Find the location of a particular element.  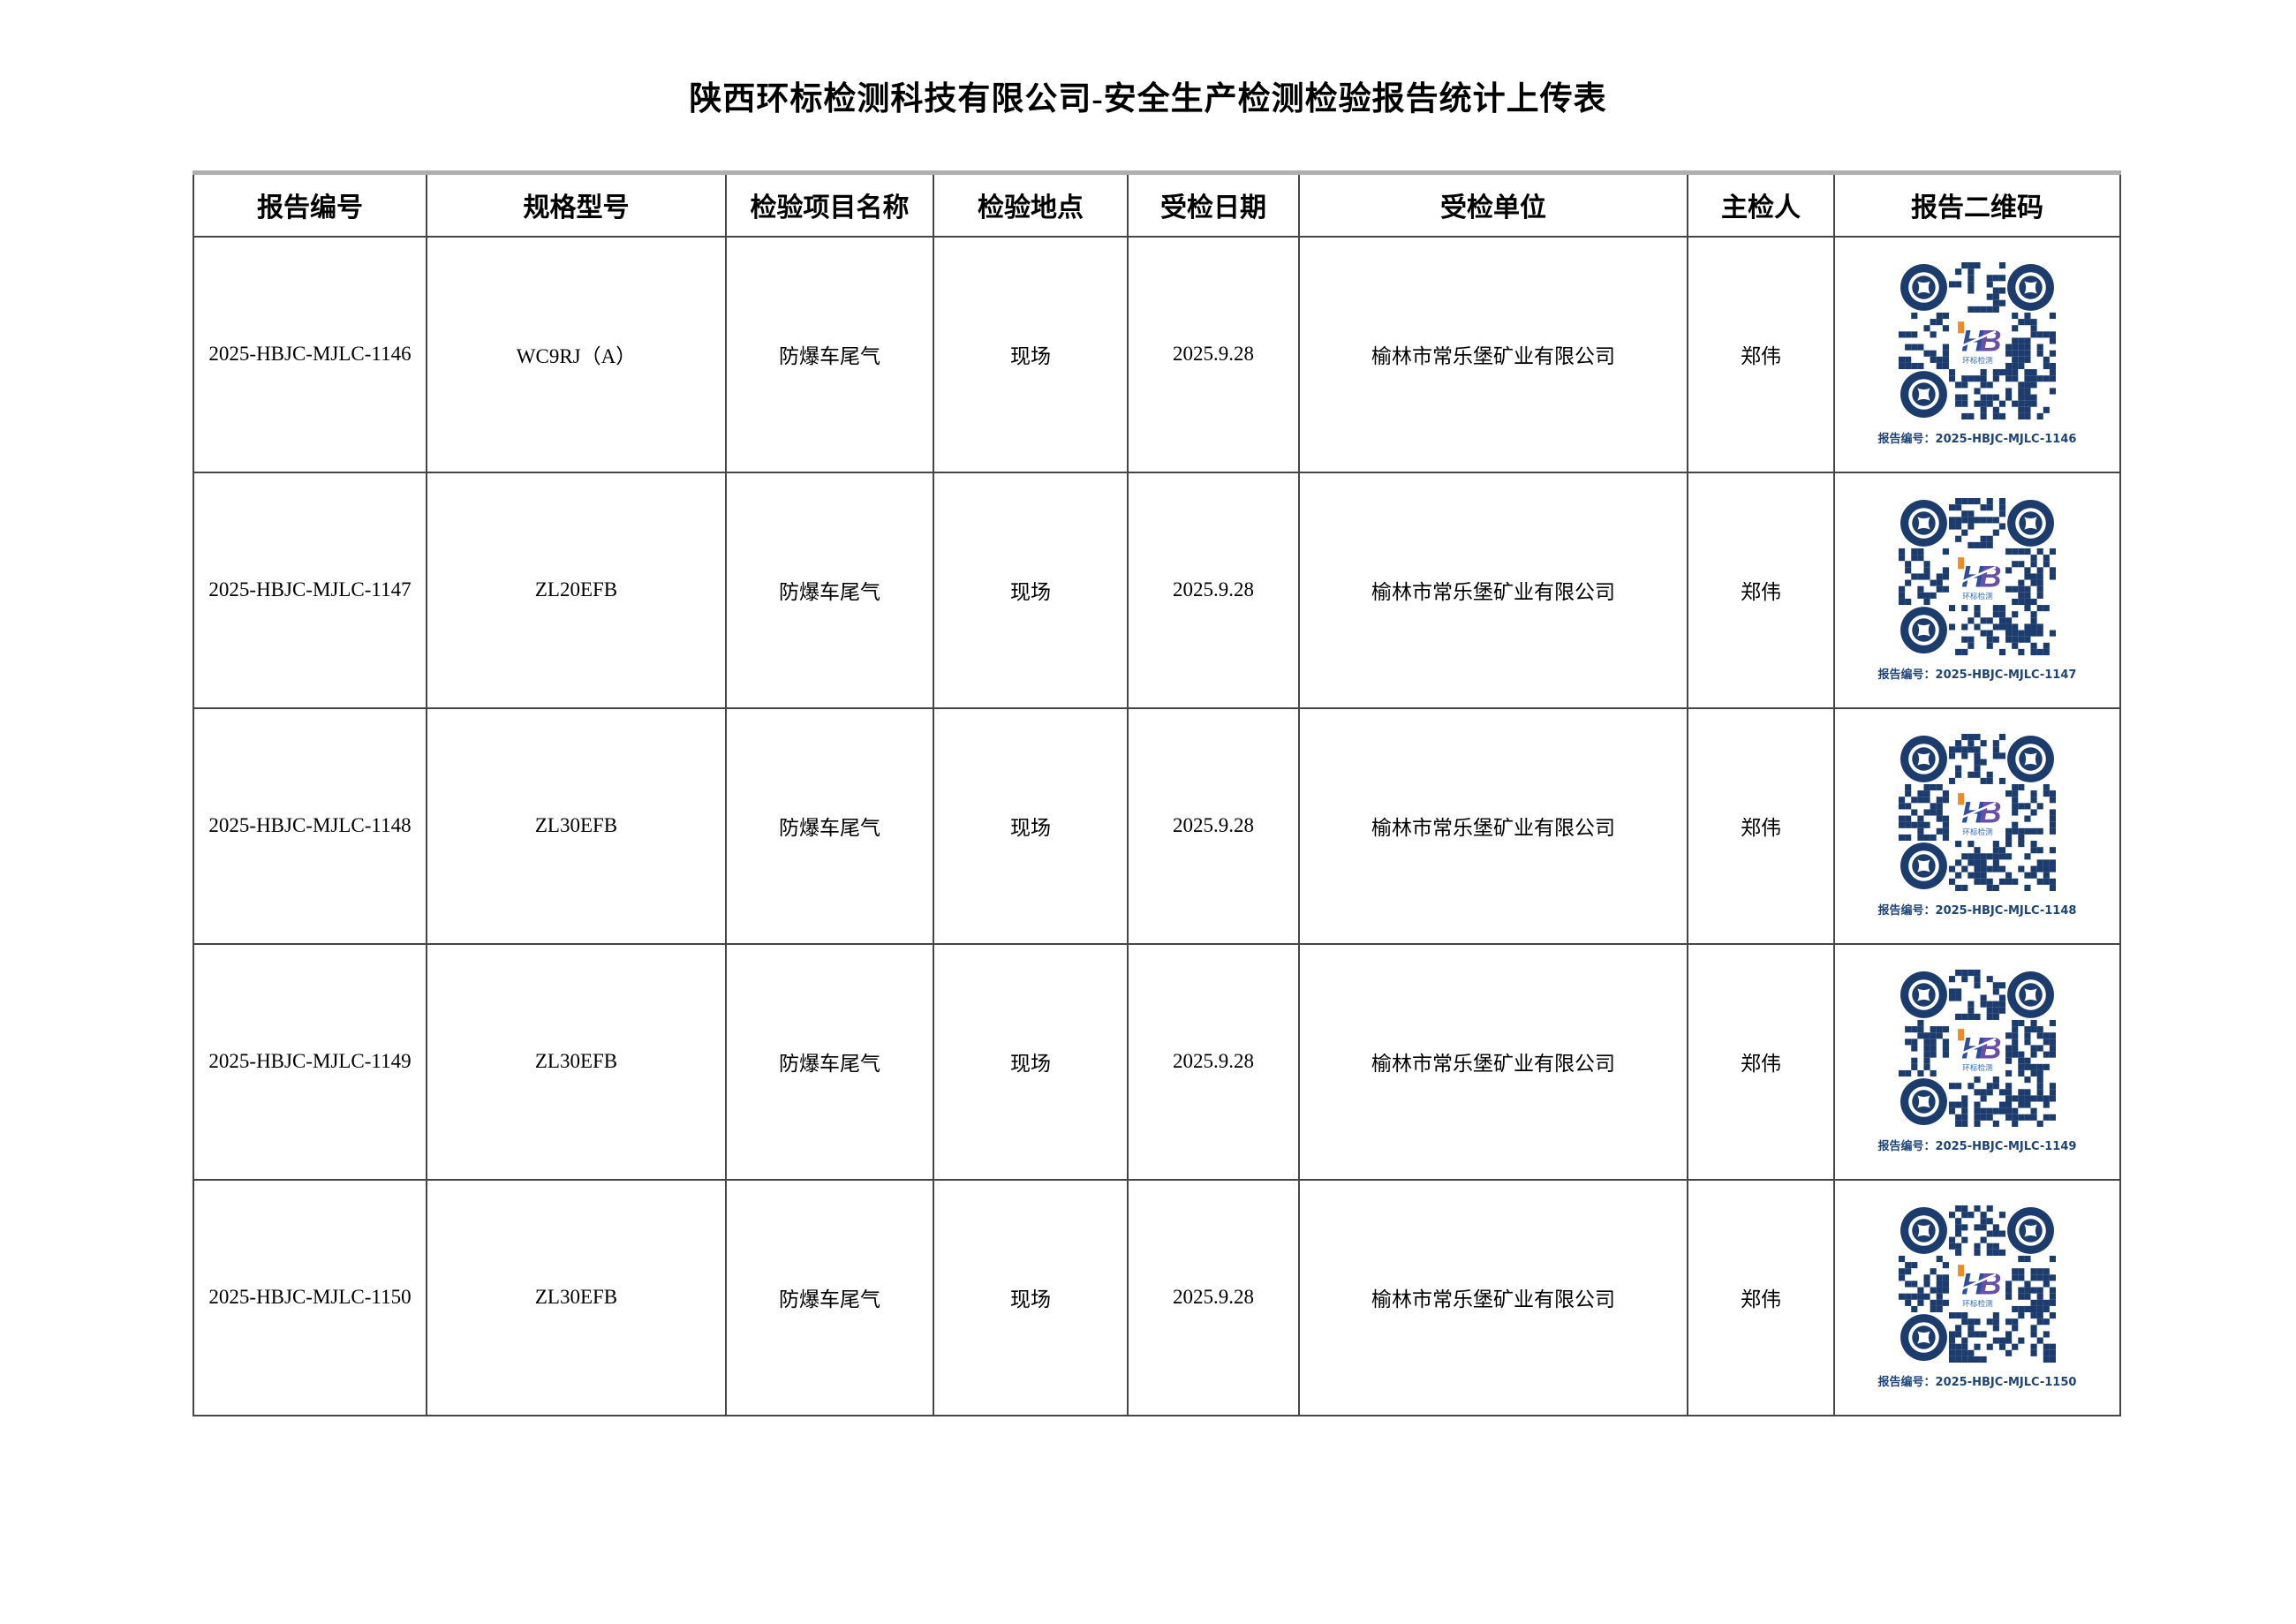

cell-model: WC9RJ（A） is located at coordinates (576, 354).